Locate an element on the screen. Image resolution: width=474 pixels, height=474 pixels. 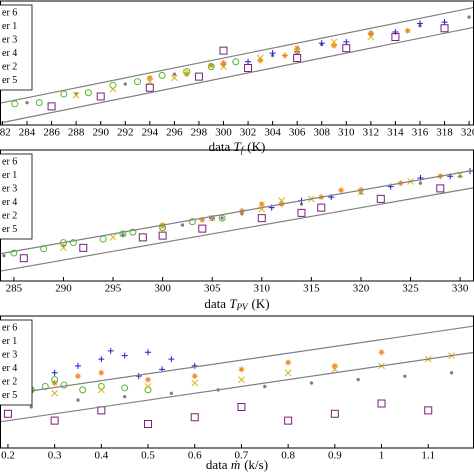
legend-label: er 6 is located at coordinates (9, 12).